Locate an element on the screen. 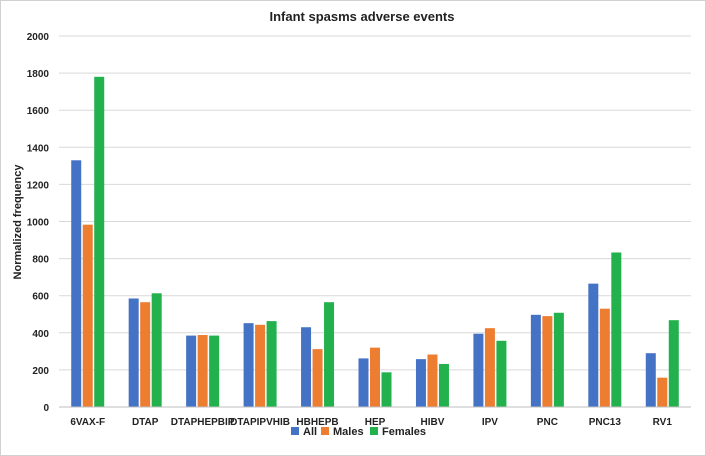  bar-males-pnc is located at coordinates (547, 361).